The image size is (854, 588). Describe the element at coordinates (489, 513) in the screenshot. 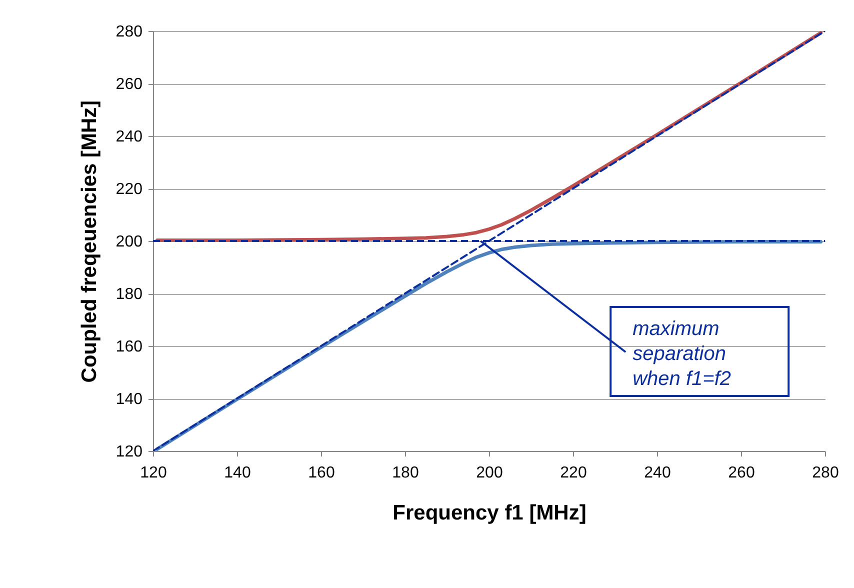

I see `x-axis-title: Frequency f1 [MHz]` at that location.